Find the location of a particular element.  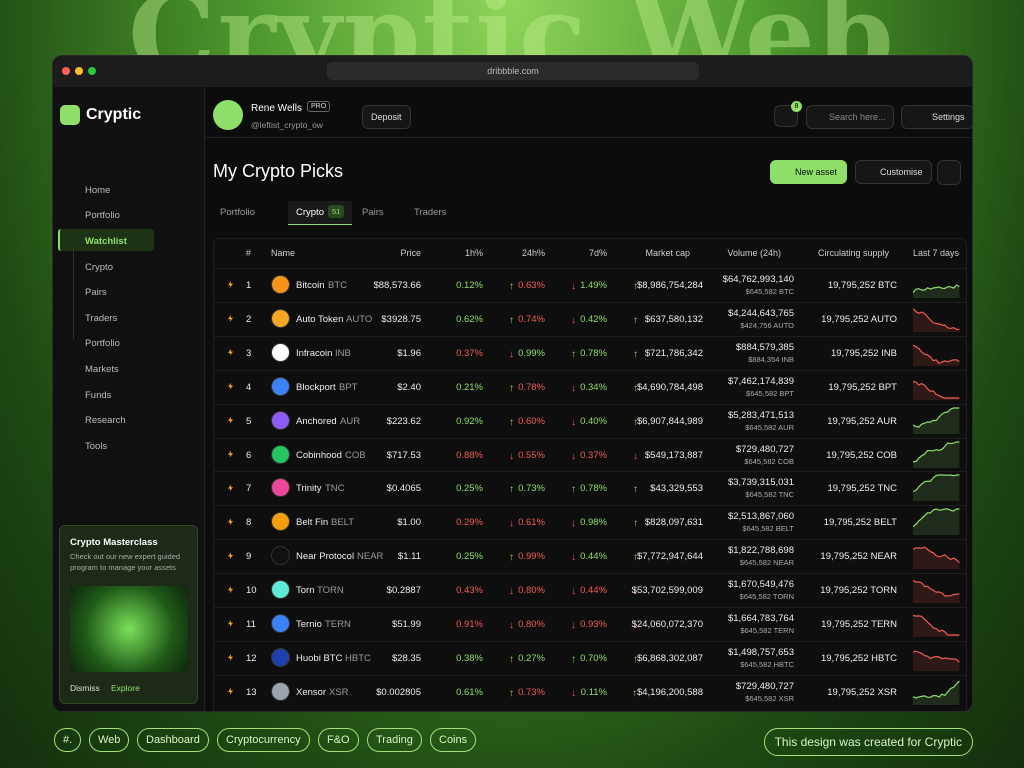

sub-nav-item: Portfolio is located at coordinates (102, 343).